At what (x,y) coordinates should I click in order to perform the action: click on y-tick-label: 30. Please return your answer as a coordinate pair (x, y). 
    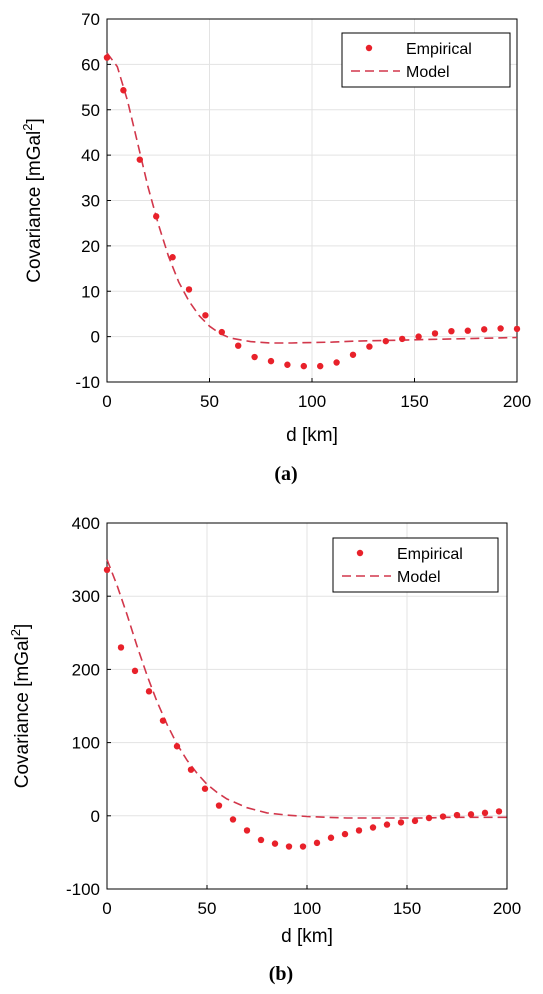
    Looking at the image, I should click on (90, 201).